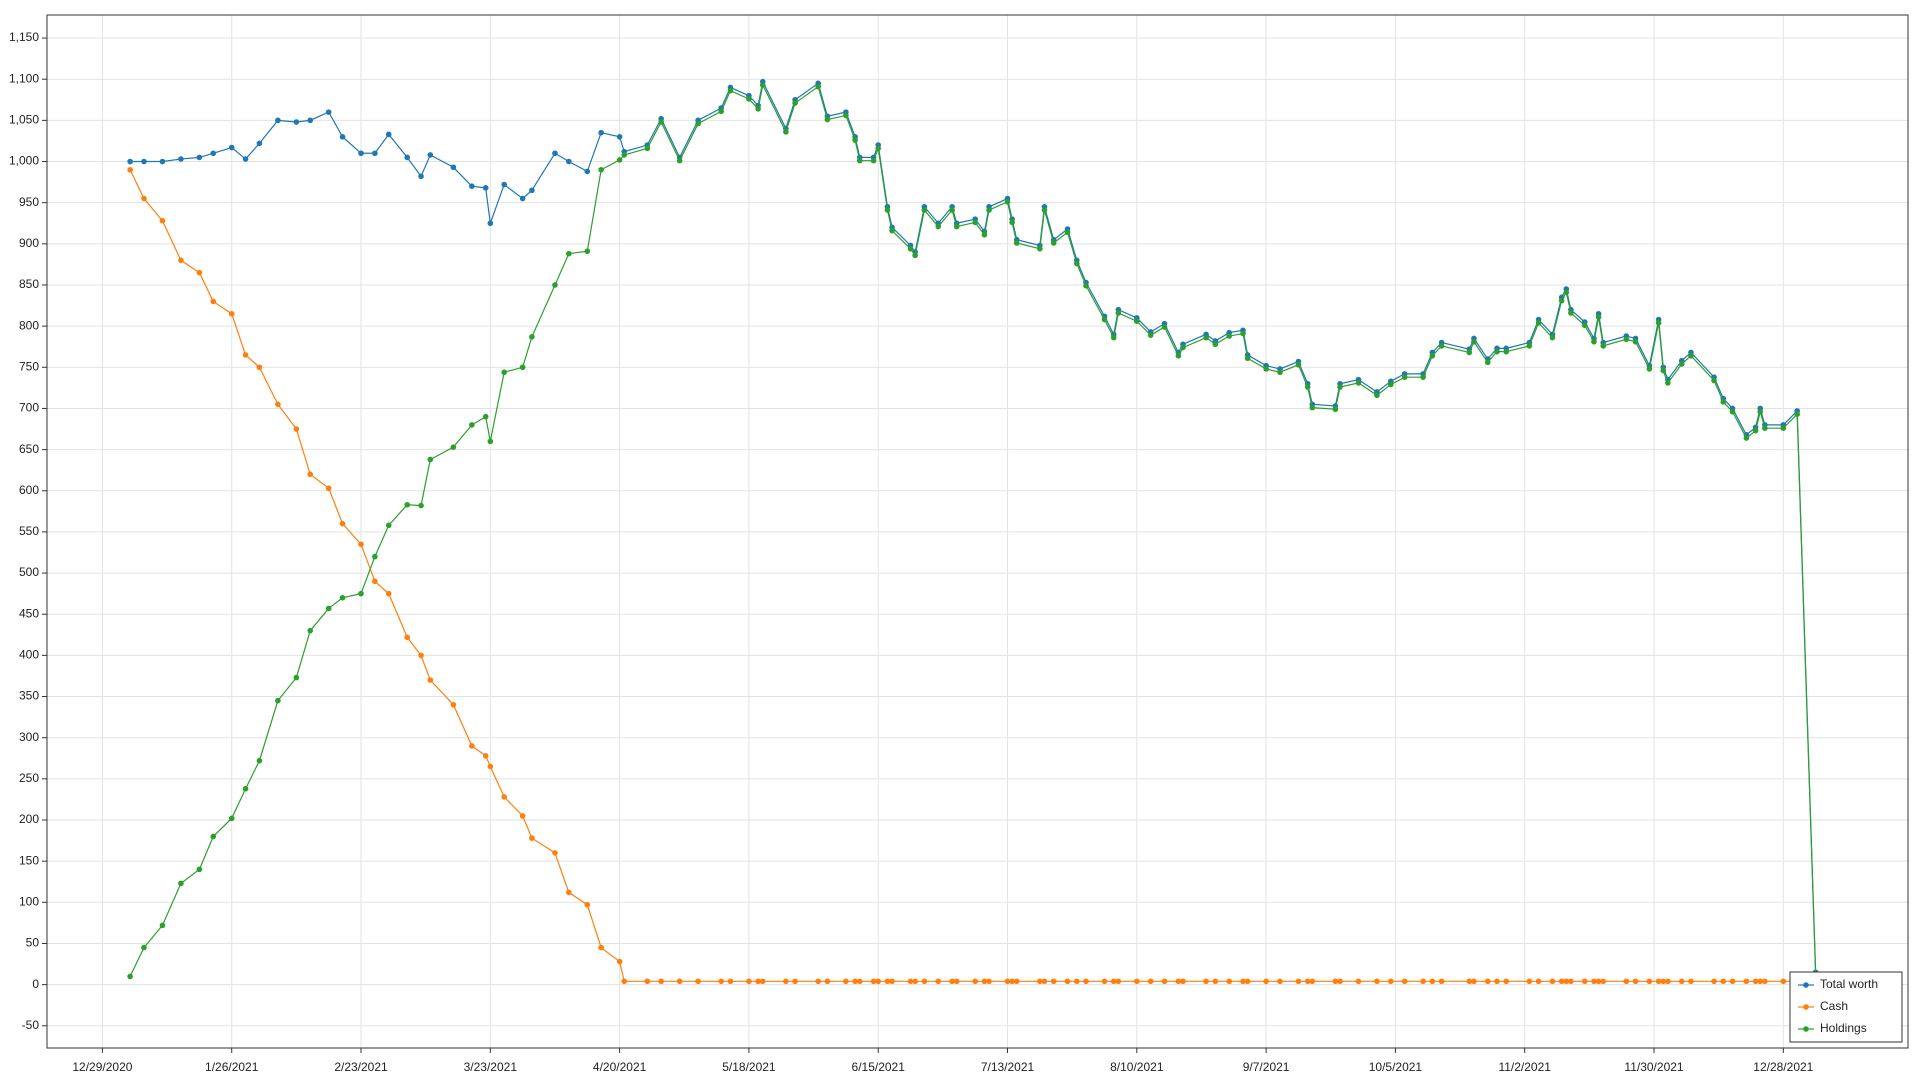  Describe the element at coordinates (1524, 1067) in the screenshot. I see `x-tick-label: 11/2/2021` at that location.